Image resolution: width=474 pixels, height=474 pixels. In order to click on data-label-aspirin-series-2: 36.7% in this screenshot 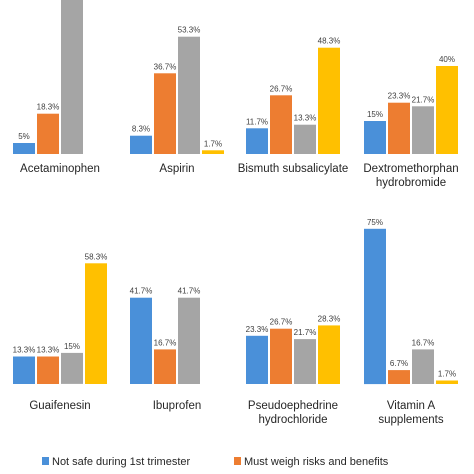, I will do `click(165, 66)`.